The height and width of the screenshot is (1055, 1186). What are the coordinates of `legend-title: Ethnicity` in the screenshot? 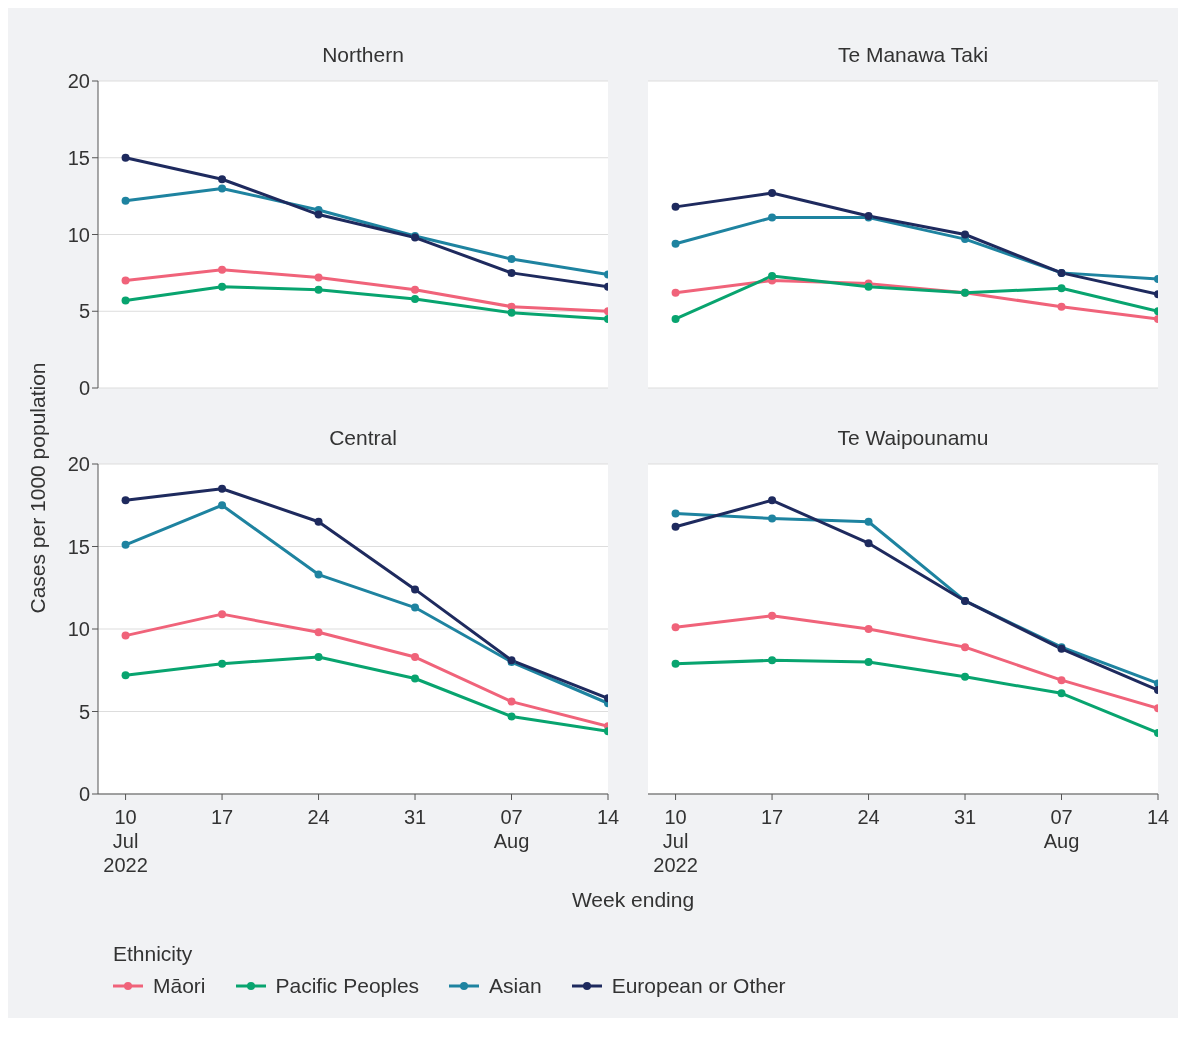 It's located at (153, 954).